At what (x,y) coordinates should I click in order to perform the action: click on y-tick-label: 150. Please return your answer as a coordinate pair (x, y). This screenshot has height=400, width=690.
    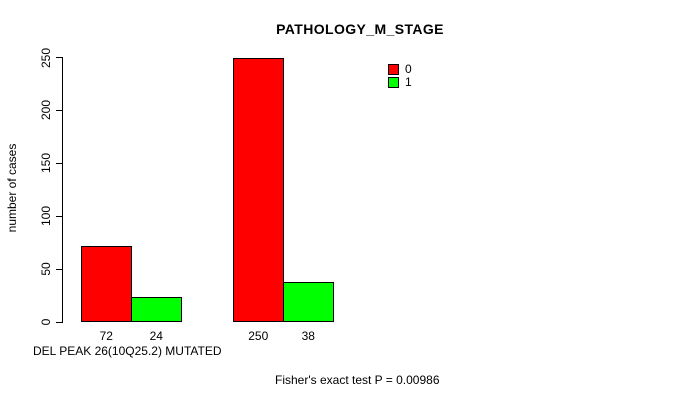
    Looking at the image, I should click on (46, 163).